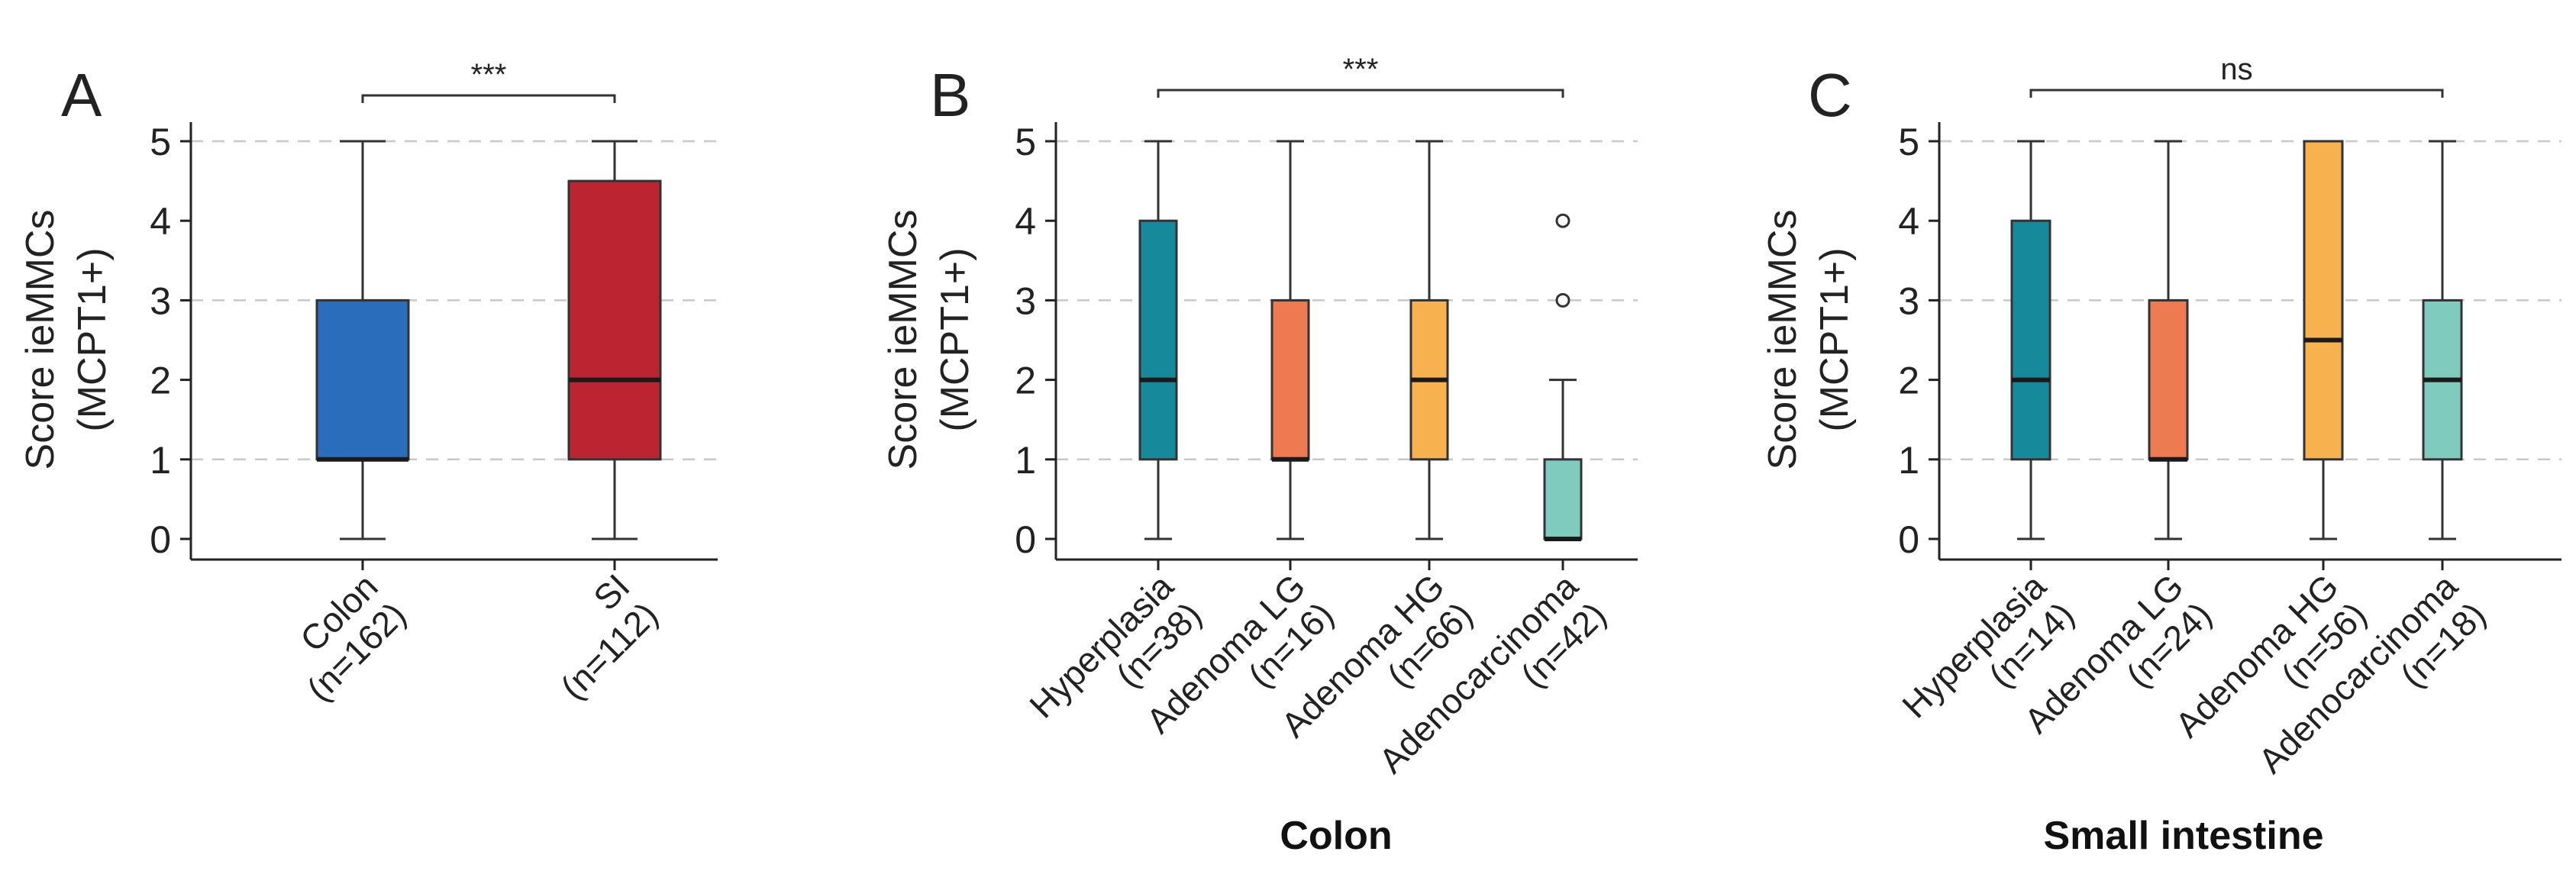 The width and height of the screenshot is (2576, 871). Describe the element at coordinates (1360, 93) in the screenshot. I see `panel-b-significance-bracket` at that location.